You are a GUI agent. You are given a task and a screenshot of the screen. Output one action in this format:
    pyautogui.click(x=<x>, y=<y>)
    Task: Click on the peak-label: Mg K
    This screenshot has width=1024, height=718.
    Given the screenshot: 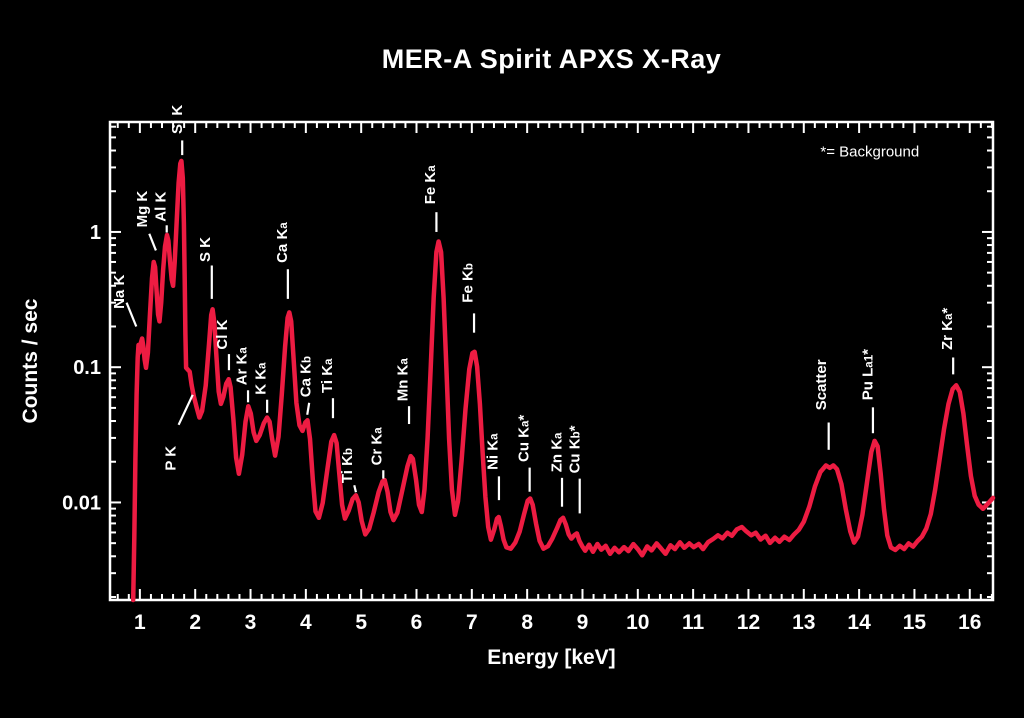 What is the action you would take?
    pyautogui.click(x=142, y=209)
    